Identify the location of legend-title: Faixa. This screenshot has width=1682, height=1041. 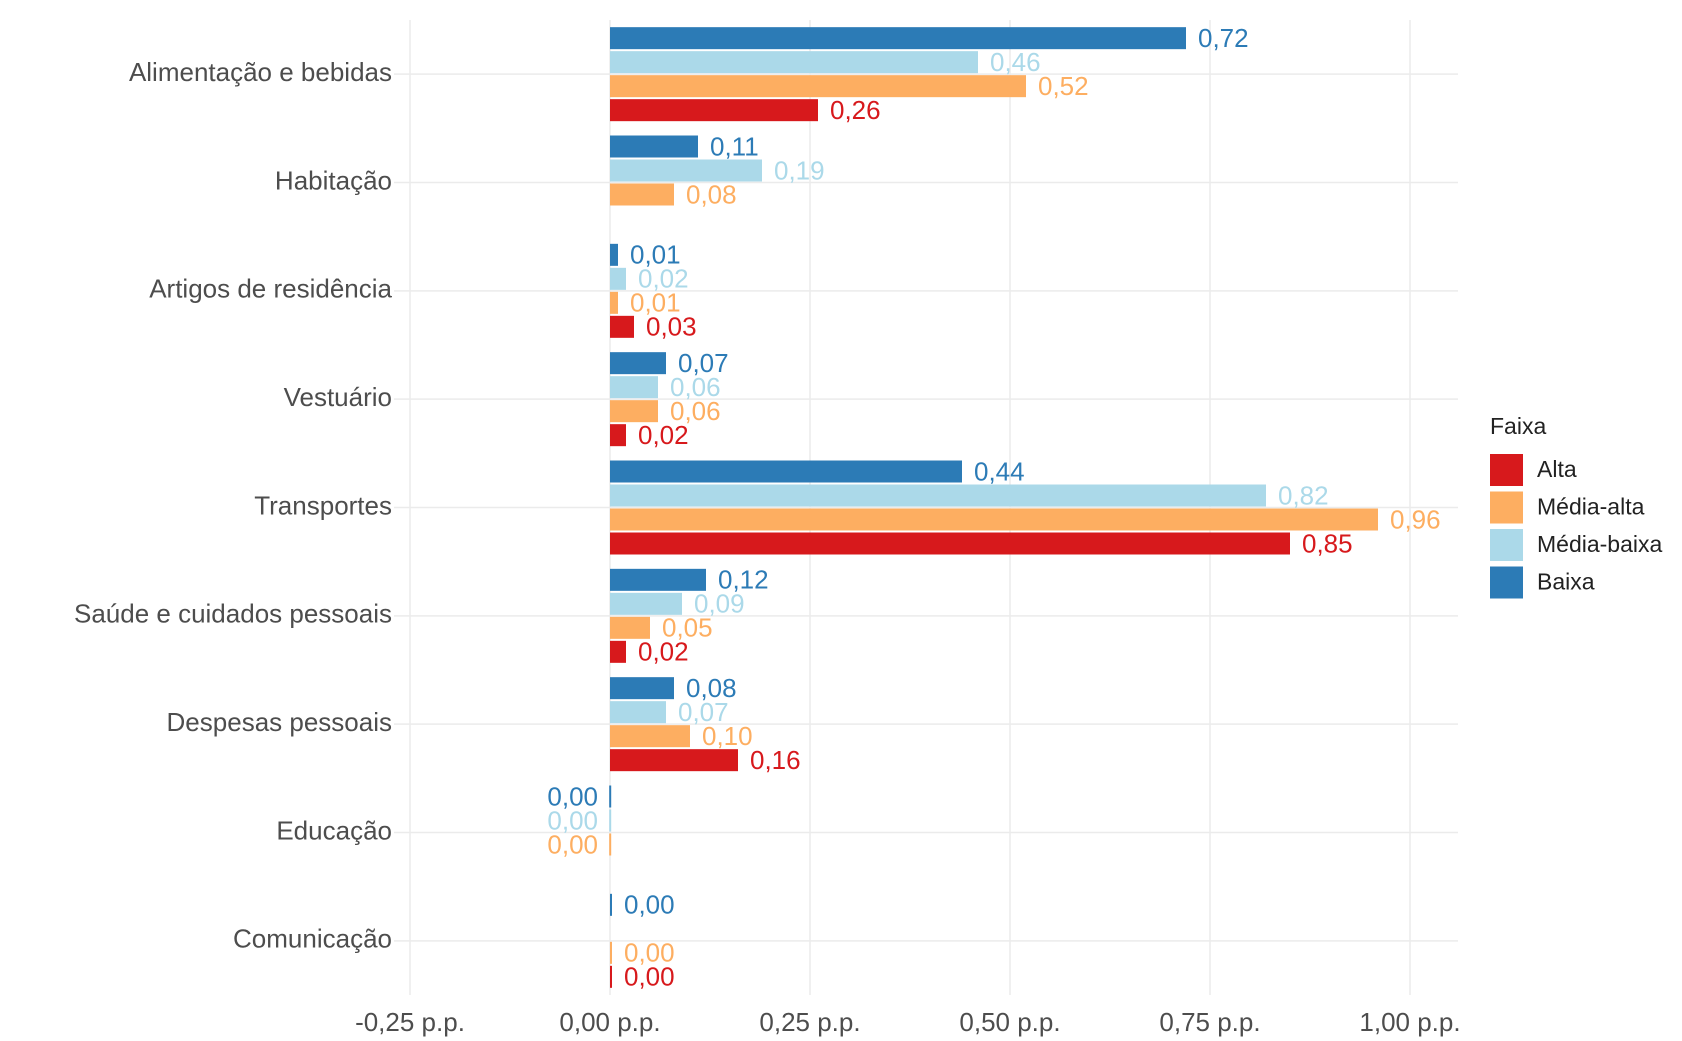
(1518, 426).